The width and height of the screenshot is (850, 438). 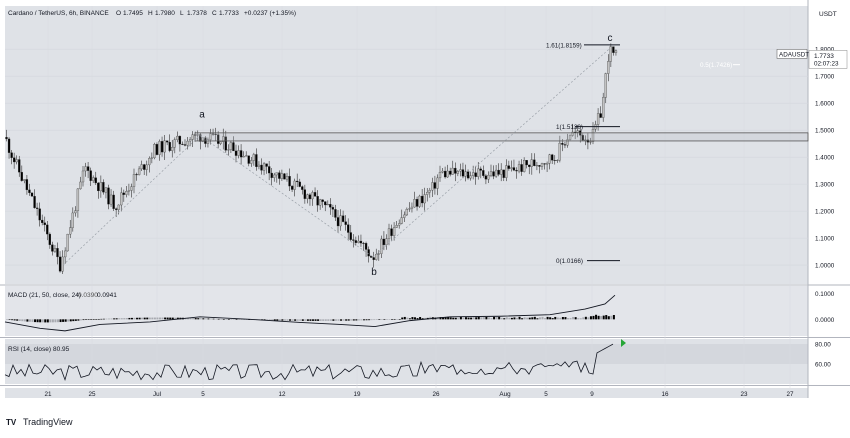 What do you see at coordinates (182, 13) in the screenshot?
I see `ohlc-key: L` at bounding box center [182, 13].